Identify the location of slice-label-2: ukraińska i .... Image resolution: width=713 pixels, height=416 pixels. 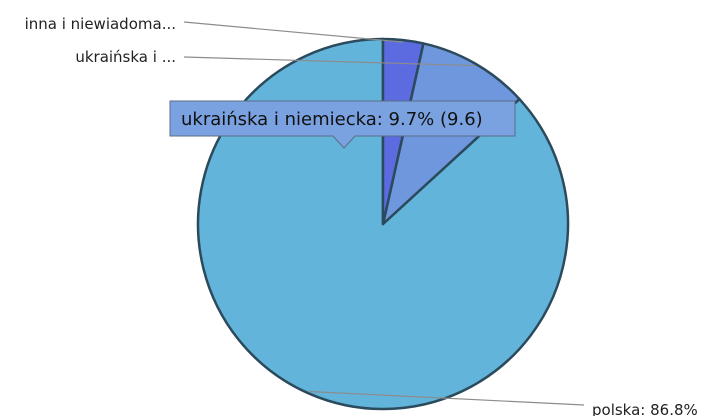
(125, 57).